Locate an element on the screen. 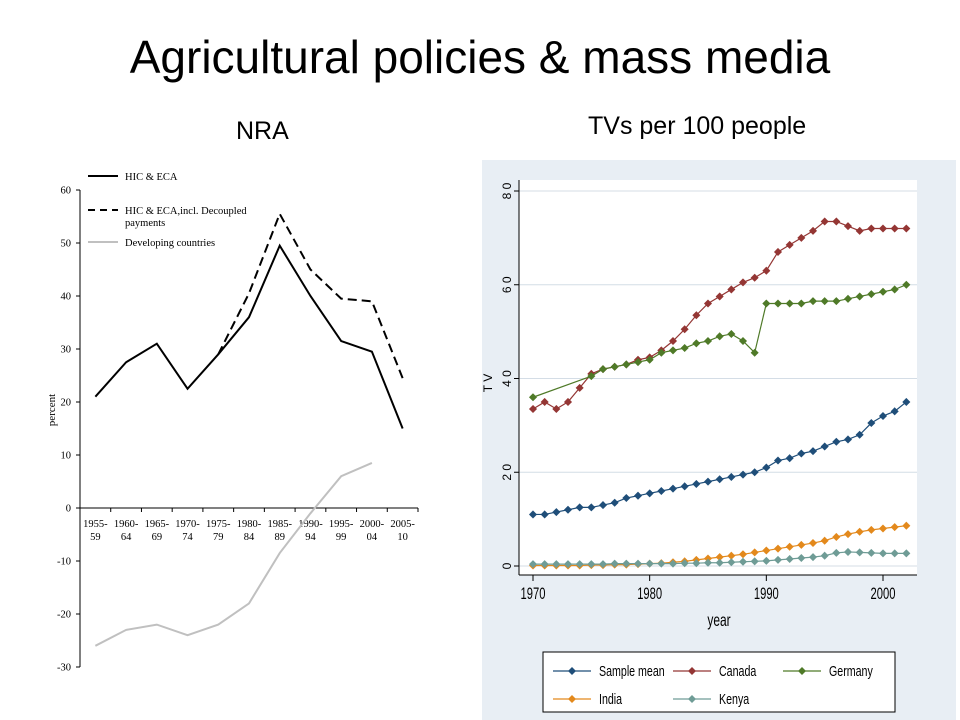  tv-legend-label: Canada is located at coordinates (738, 670).